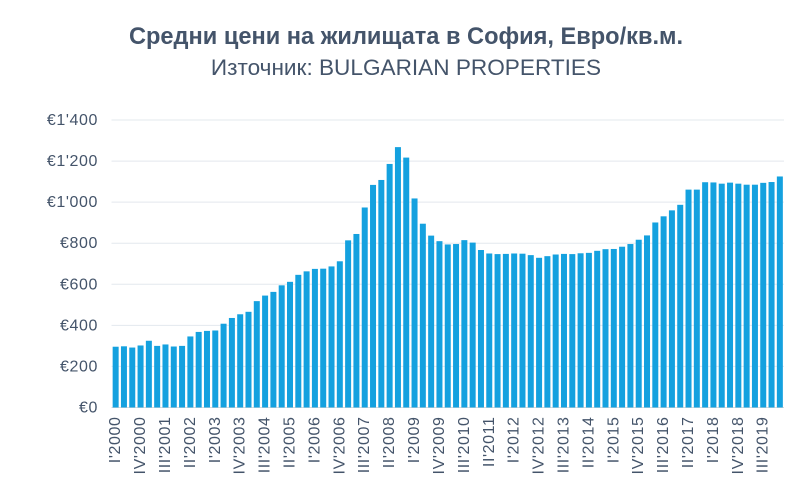 The image size is (800, 501). What do you see at coordinates (389, 443) in the screenshot?
I see `svg-text: II'2008` at bounding box center [389, 443].